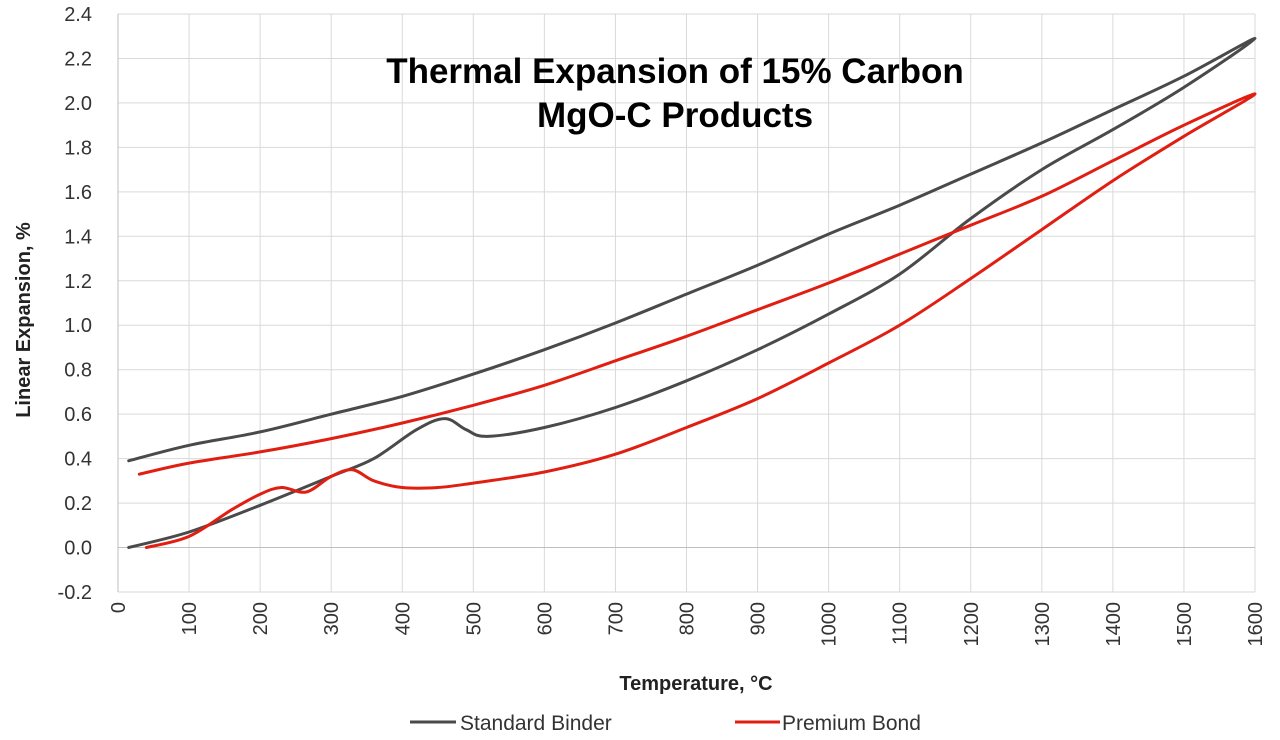 The image size is (1280, 740). What do you see at coordinates (78, 504) in the screenshot?
I see `y-tick-label: 0.2` at bounding box center [78, 504].